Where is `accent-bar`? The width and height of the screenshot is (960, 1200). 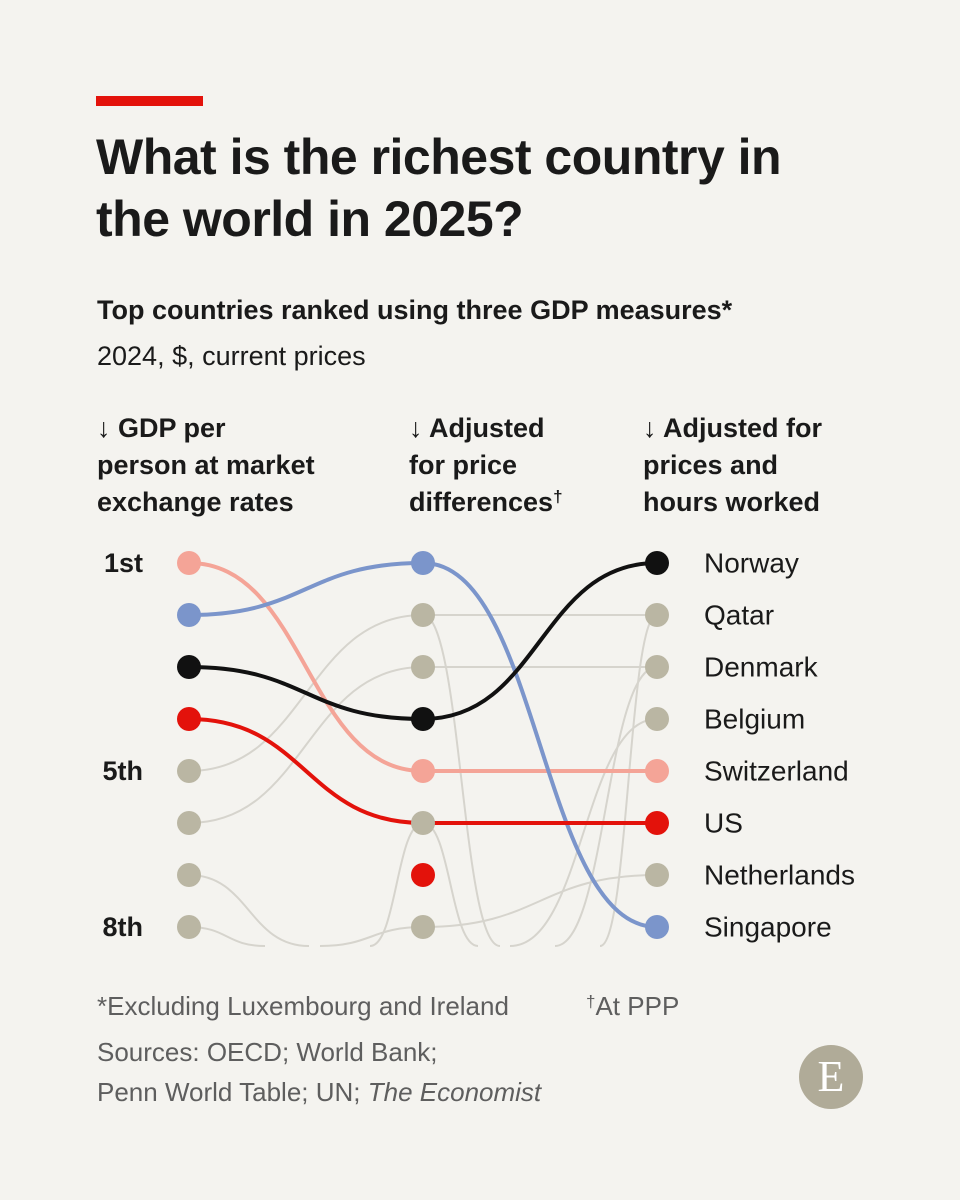
accent-bar is located at coordinates (149, 101).